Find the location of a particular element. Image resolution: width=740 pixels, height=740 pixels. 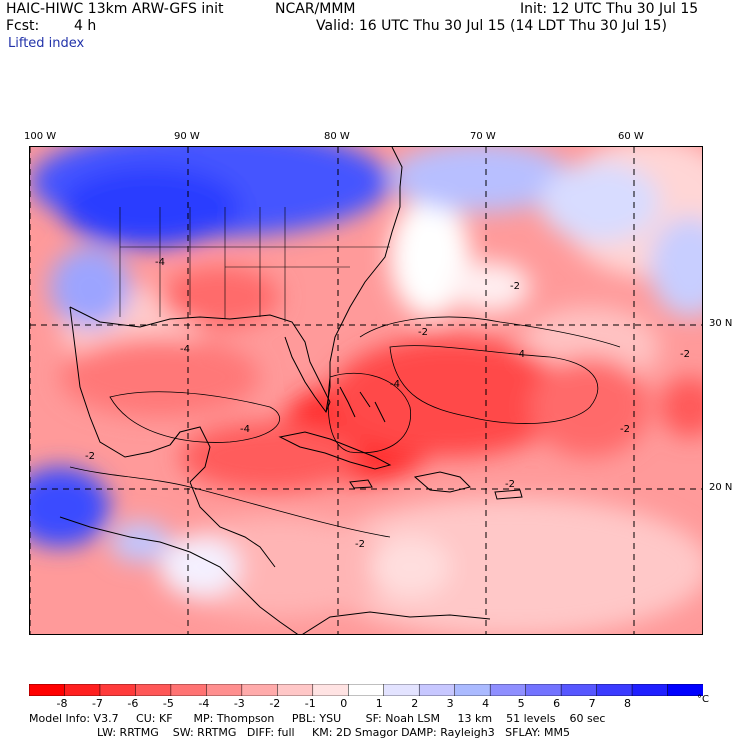

colorbar-swatches is located at coordinates (366, 690).